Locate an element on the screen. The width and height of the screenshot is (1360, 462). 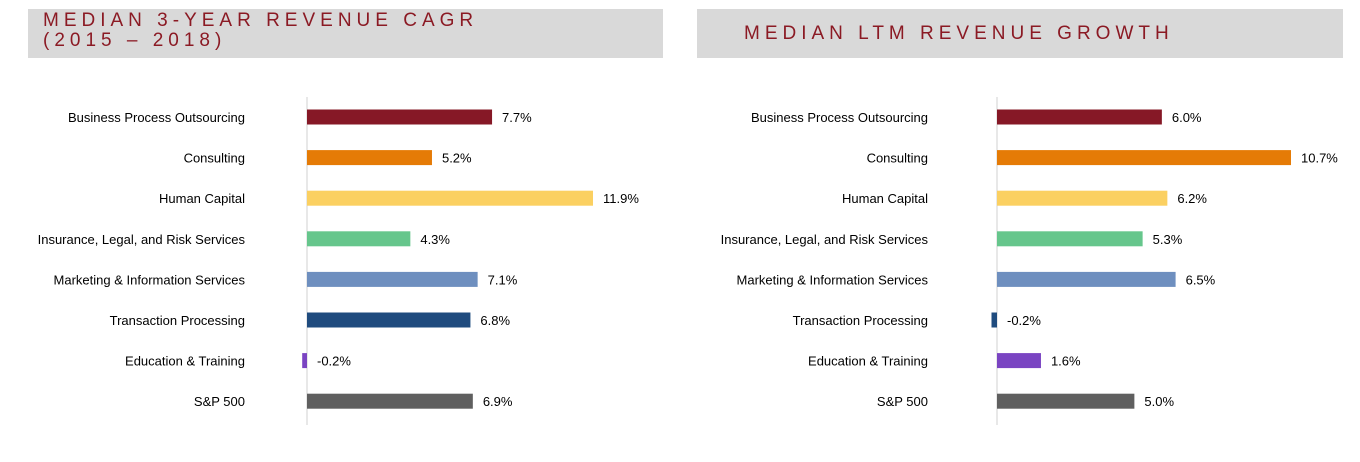
data-label: 4.3% is located at coordinates (435, 239).